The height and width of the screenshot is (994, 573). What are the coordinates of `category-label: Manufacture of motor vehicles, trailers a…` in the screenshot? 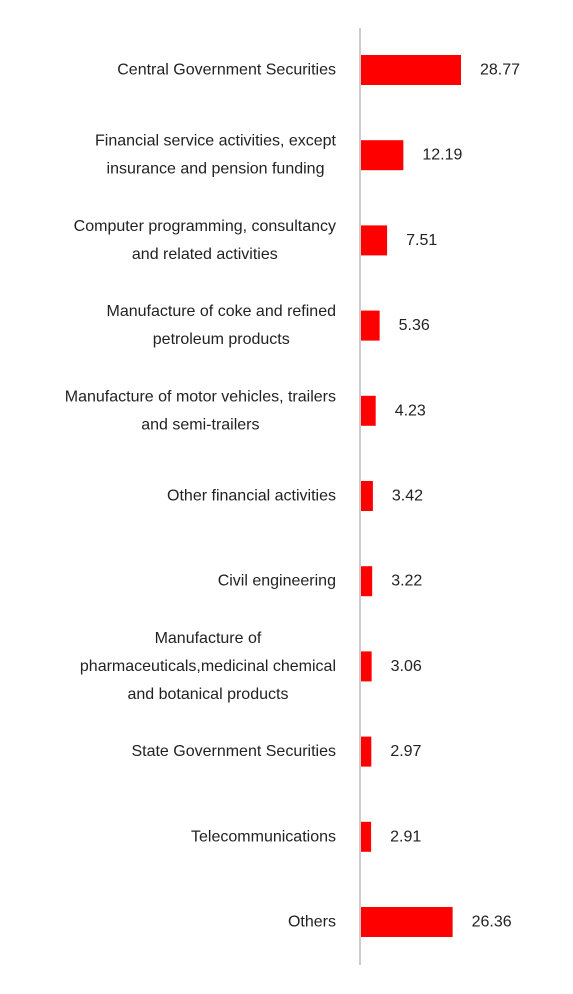 It's located at (200, 410).